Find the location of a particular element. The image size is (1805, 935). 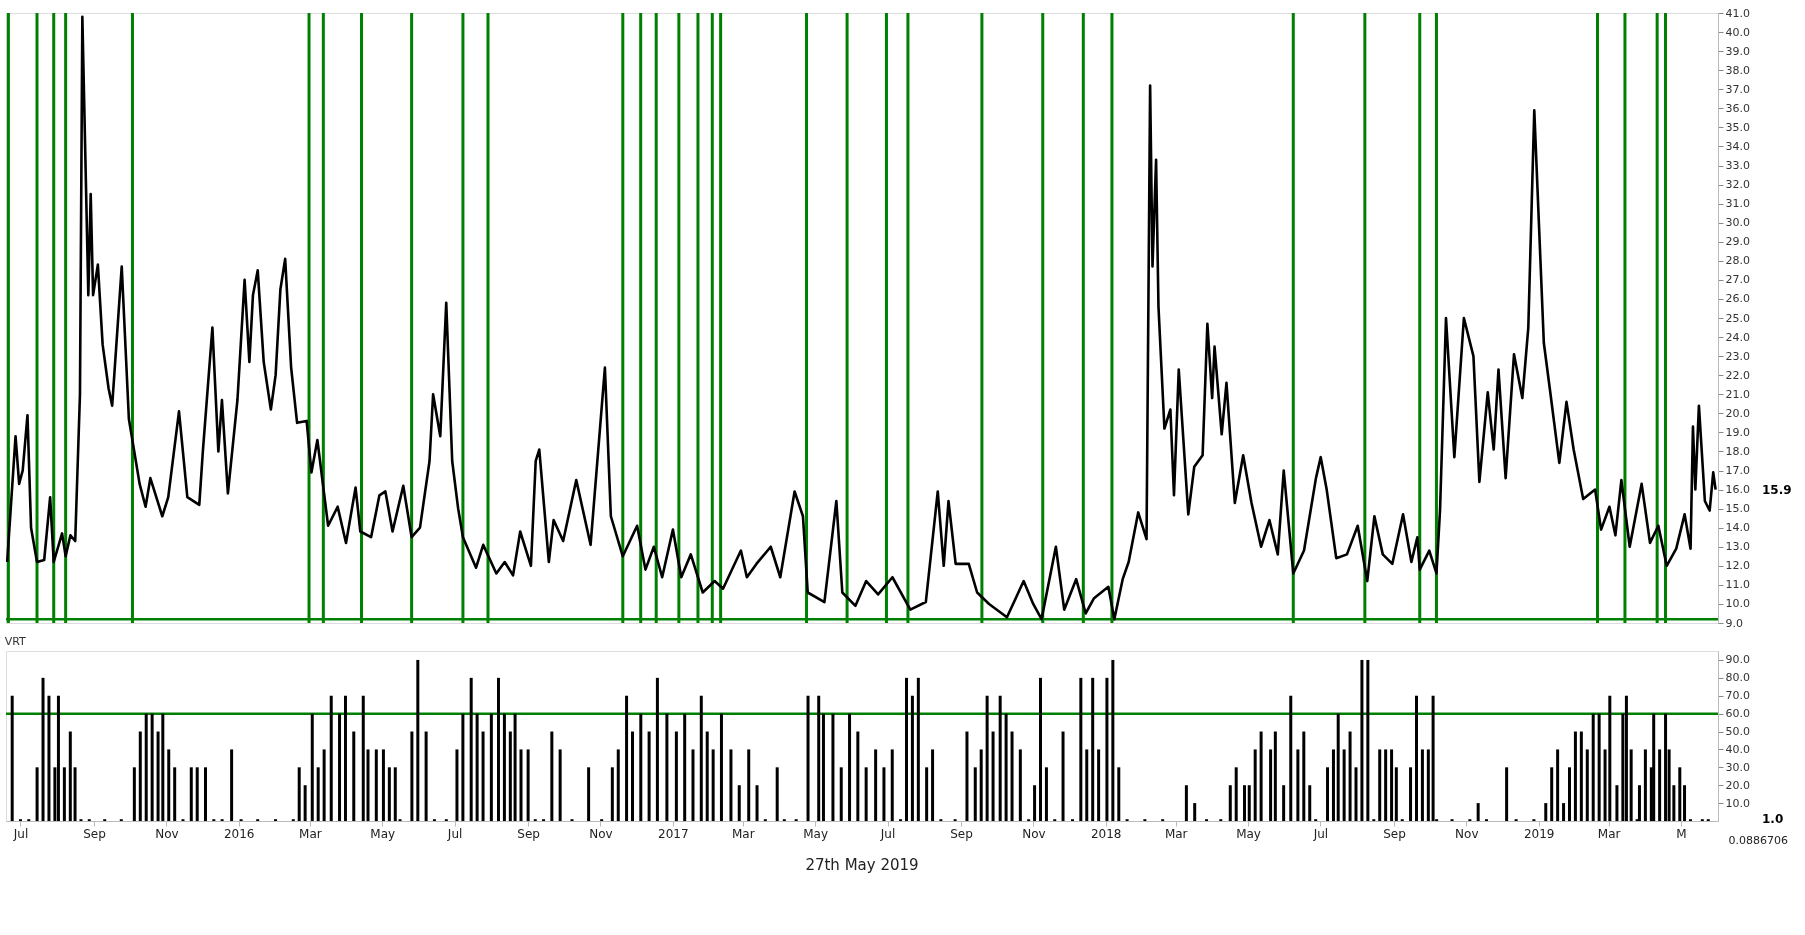

x-tick-label: Nov is located at coordinates (1034, 833).